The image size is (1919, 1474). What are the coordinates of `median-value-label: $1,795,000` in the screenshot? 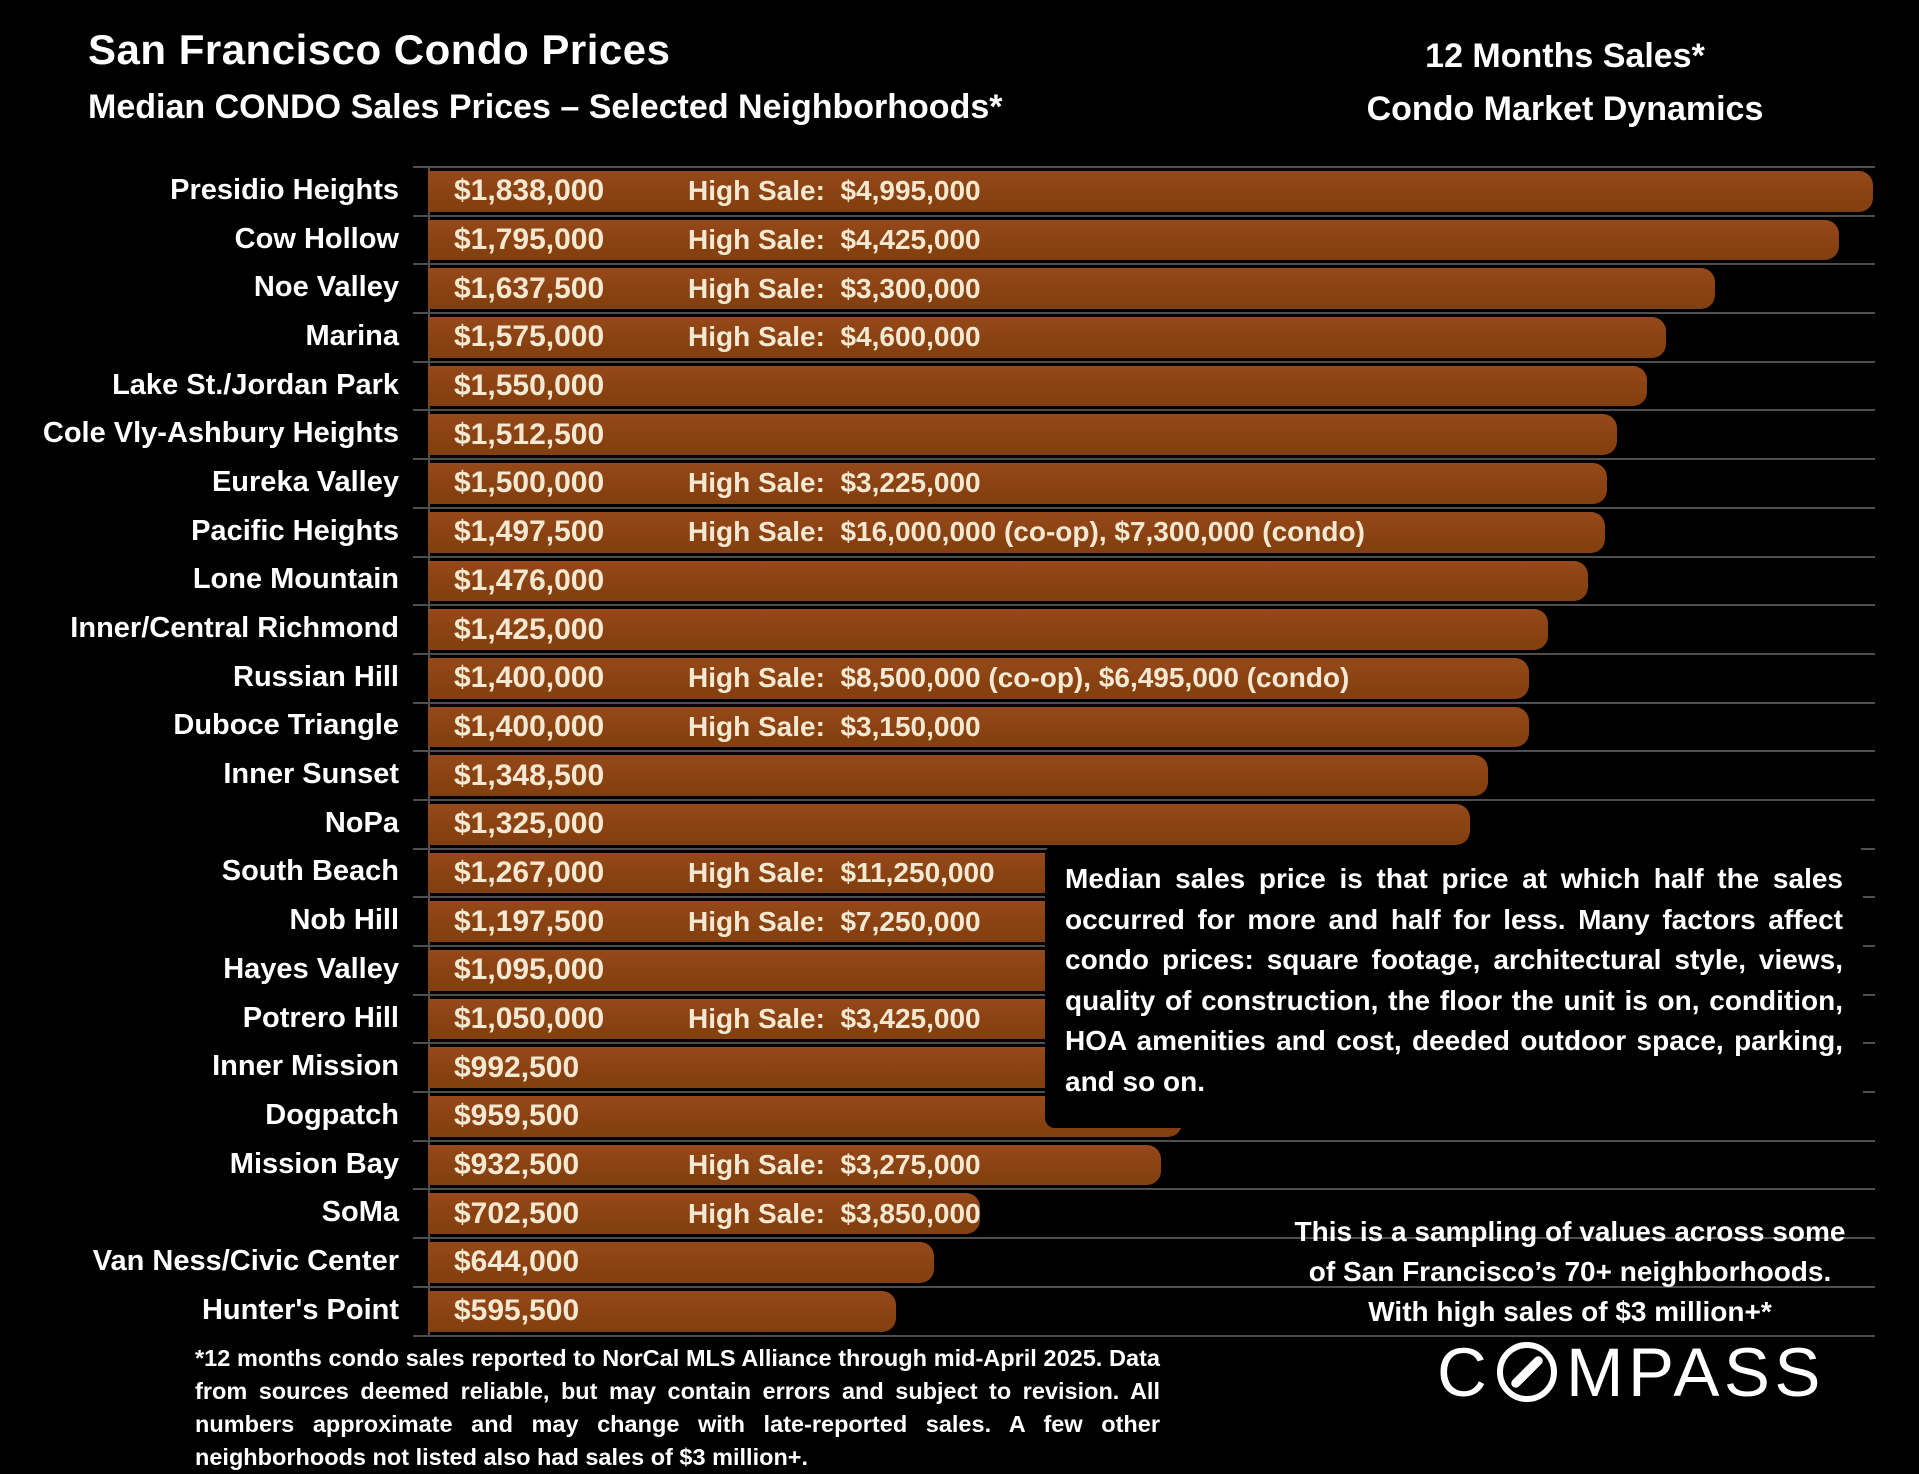 It's located at (529, 240).